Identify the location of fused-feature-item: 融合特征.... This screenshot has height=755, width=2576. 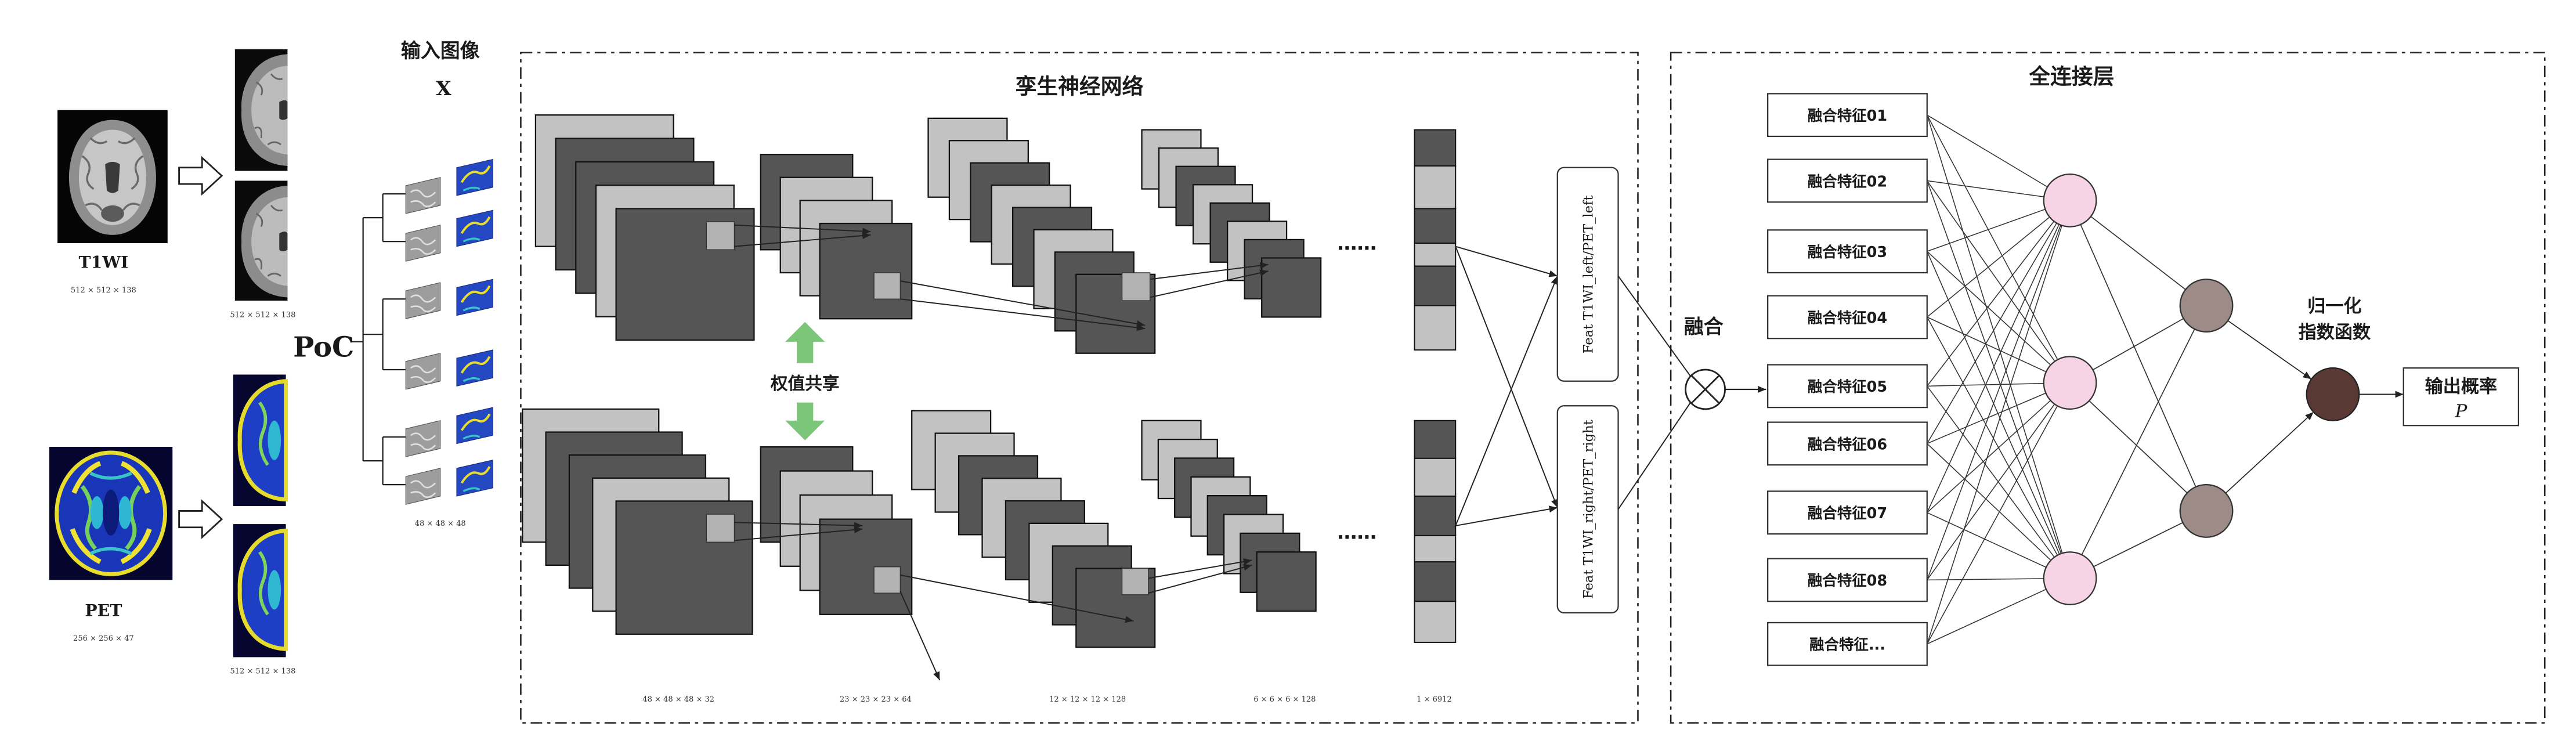
(1847, 644).